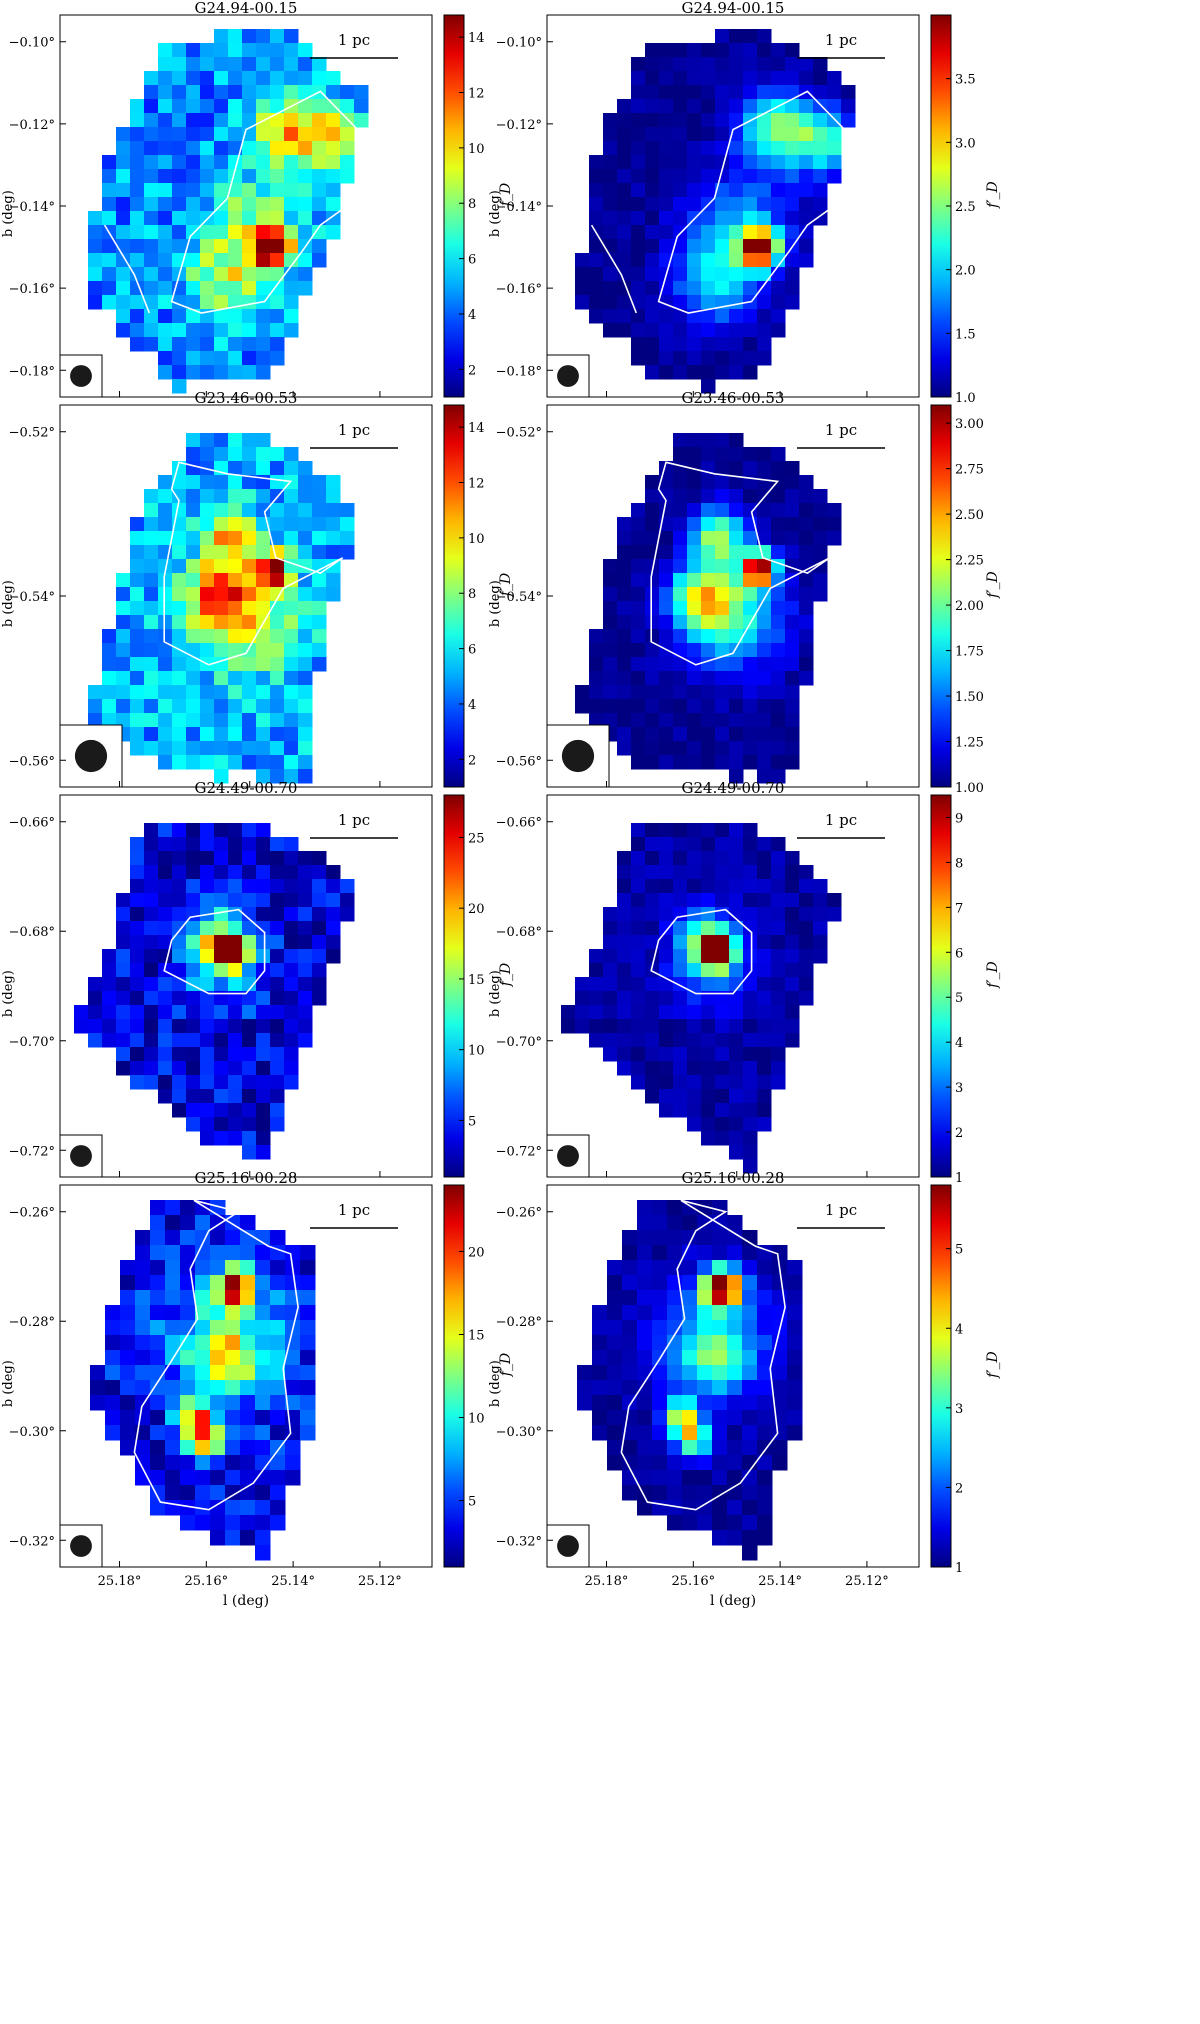 This screenshot has width=1200, height=2024. What do you see at coordinates (693, 1581) in the screenshot?
I see `x-tick-label: 25.16°` at bounding box center [693, 1581].